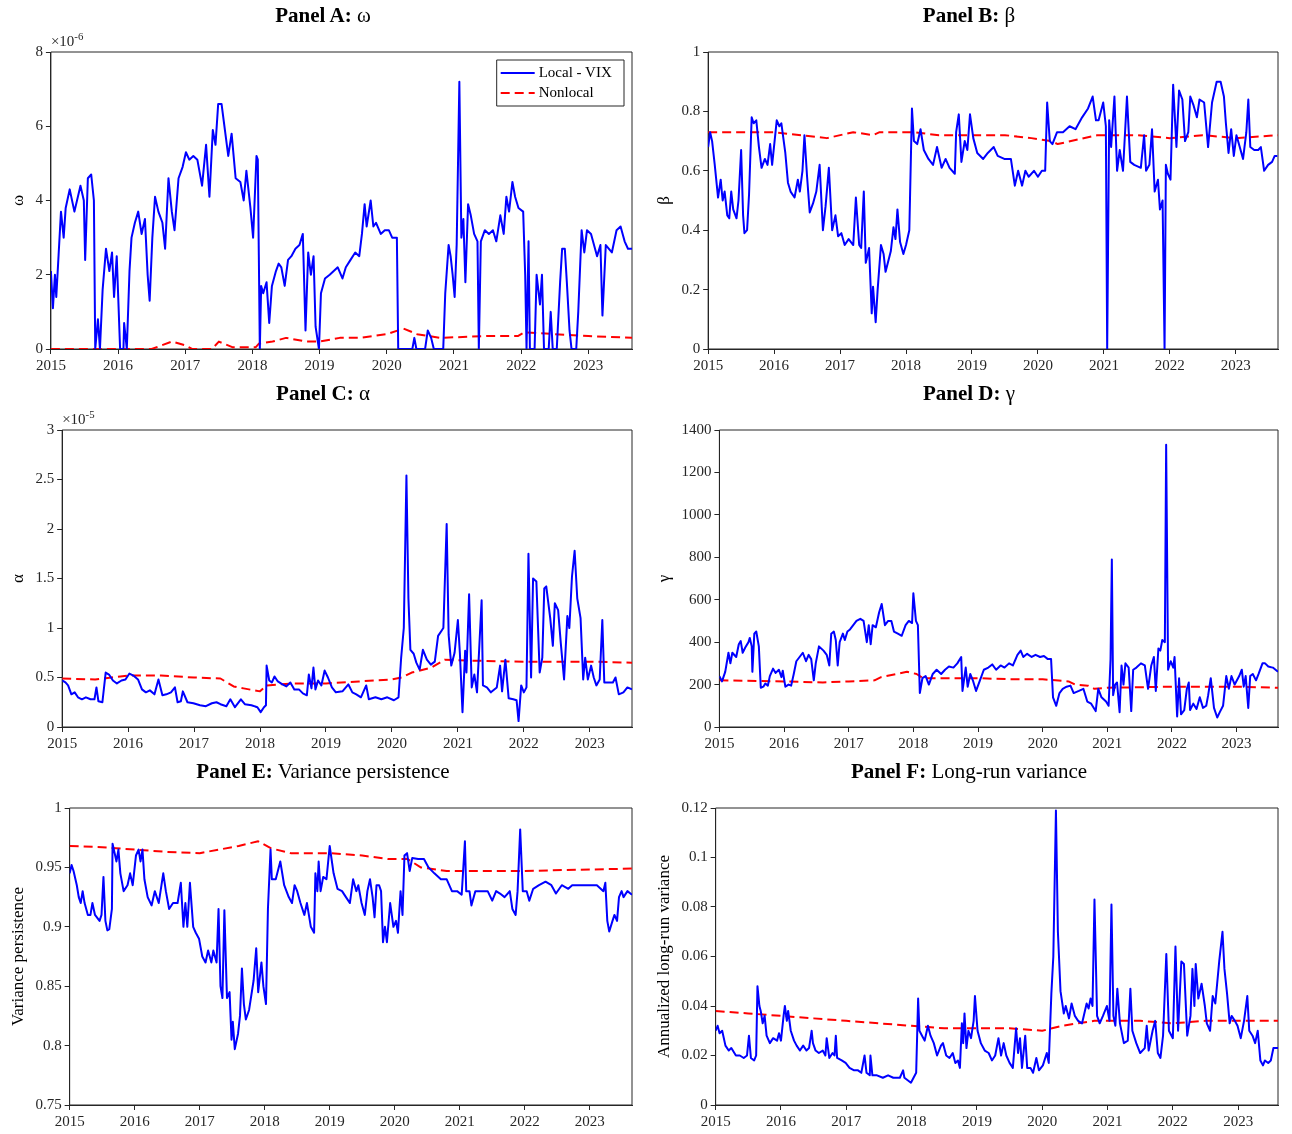 The height and width of the screenshot is (1134, 1292). What do you see at coordinates (695, 1004) in the screenshot?
I see `y-tick-label: 0.04` at bounding box center [695, 1004].